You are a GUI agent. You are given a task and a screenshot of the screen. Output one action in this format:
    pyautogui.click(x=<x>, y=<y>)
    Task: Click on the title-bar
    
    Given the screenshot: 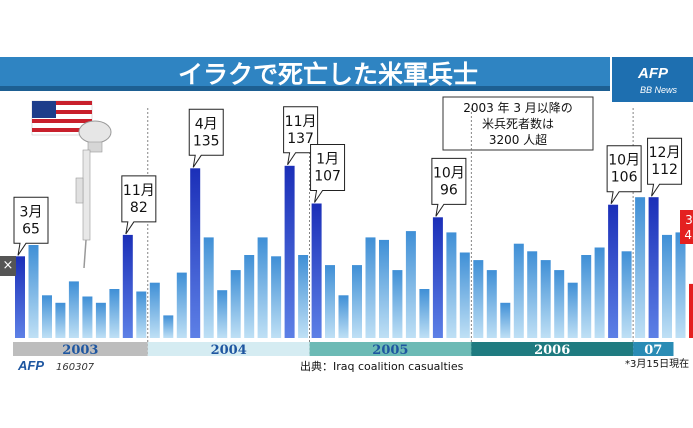 What is the action you would take?
    pyautogui.click(x=305, y=74)
    